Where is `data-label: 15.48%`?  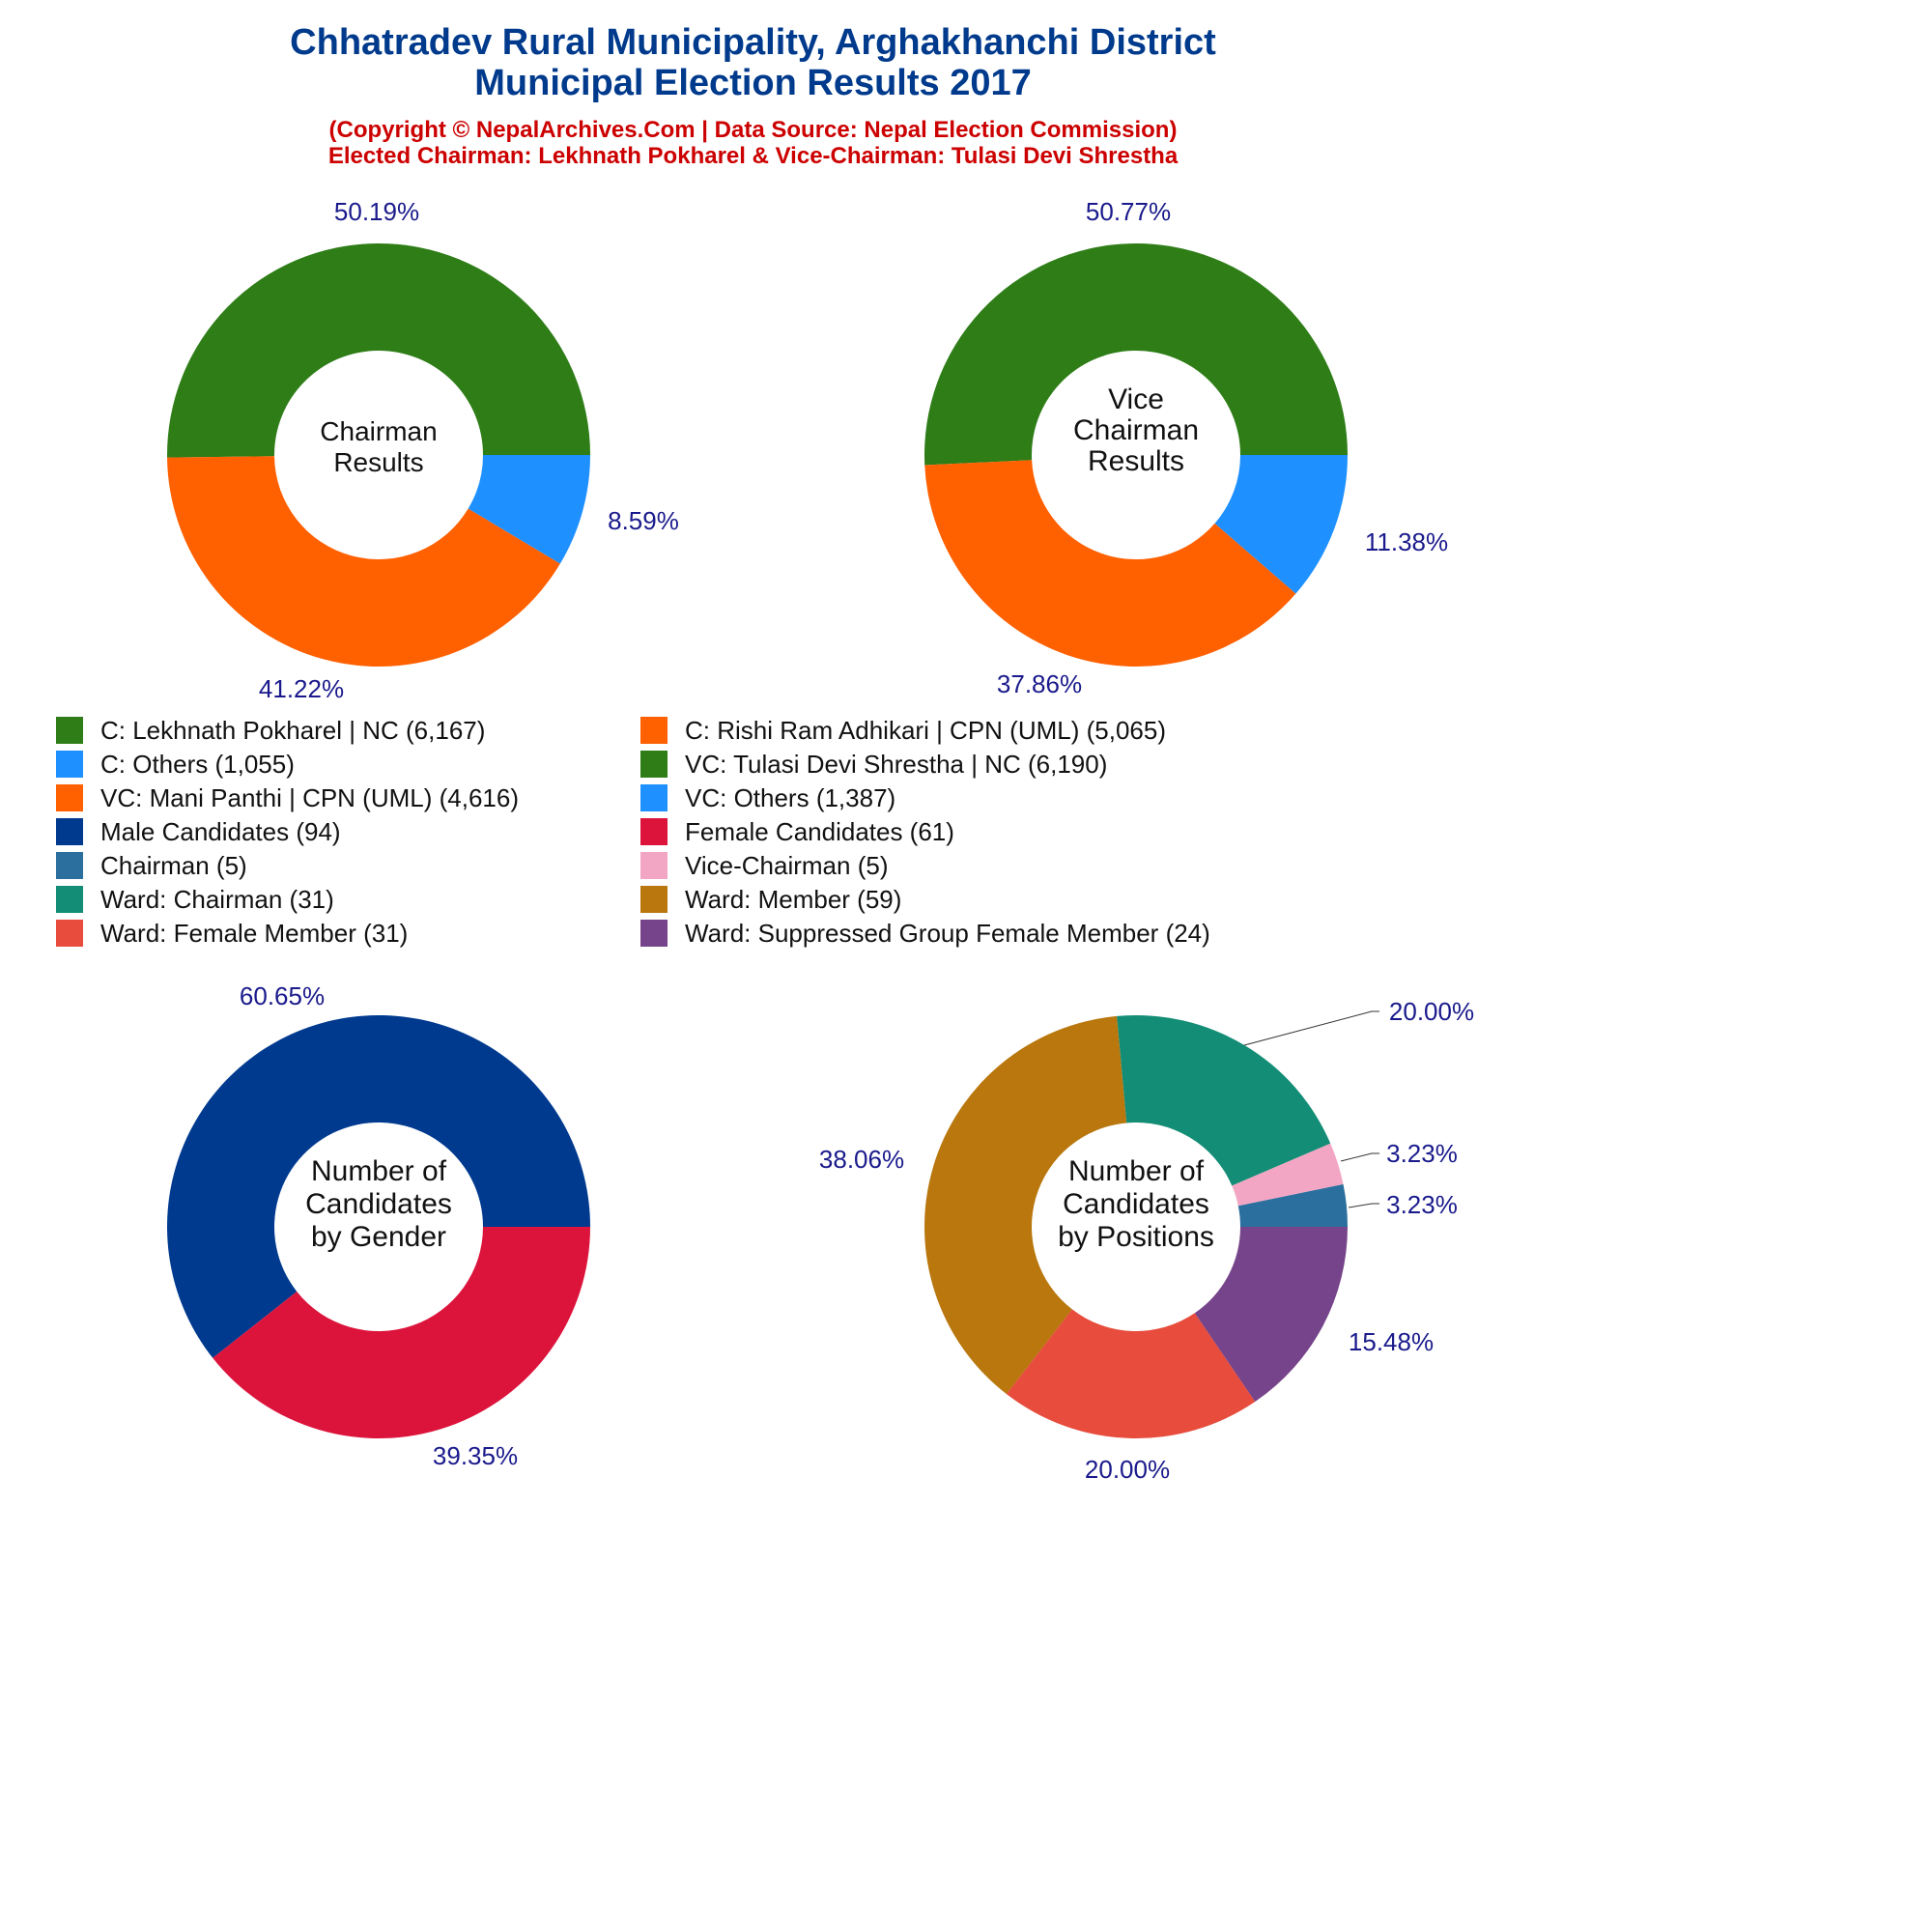
data-label: 15.48% is located at coordinates (1391, 1341).